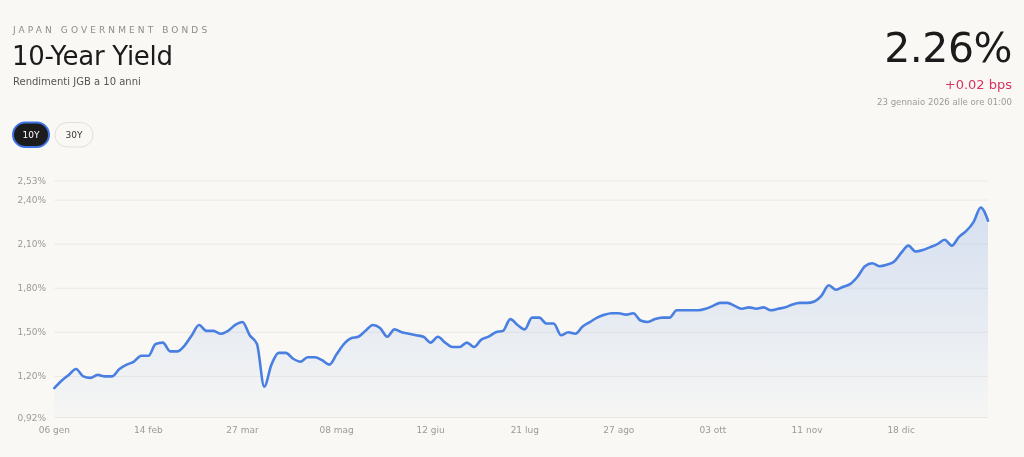  What do you see at coordinates (430, 430) in the screenshot?
I see `x-tick-label: 12 giu` at bounding box center [430, 430].